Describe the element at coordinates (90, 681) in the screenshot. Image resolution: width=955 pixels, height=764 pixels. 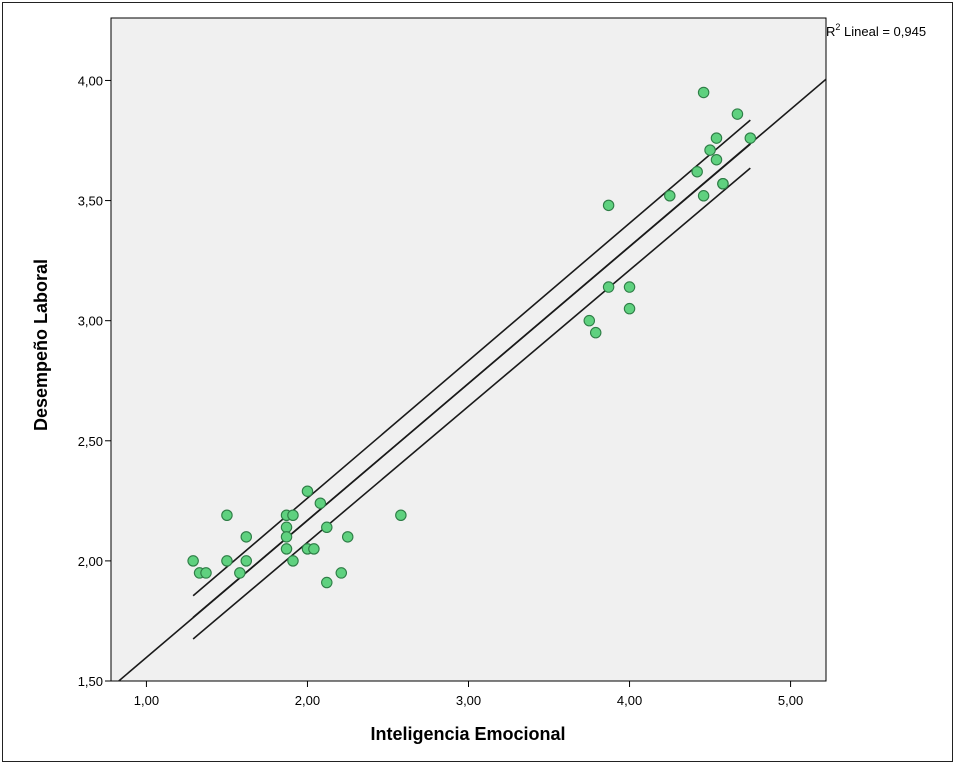
I see `y-tick-label: 1,50` at that location.